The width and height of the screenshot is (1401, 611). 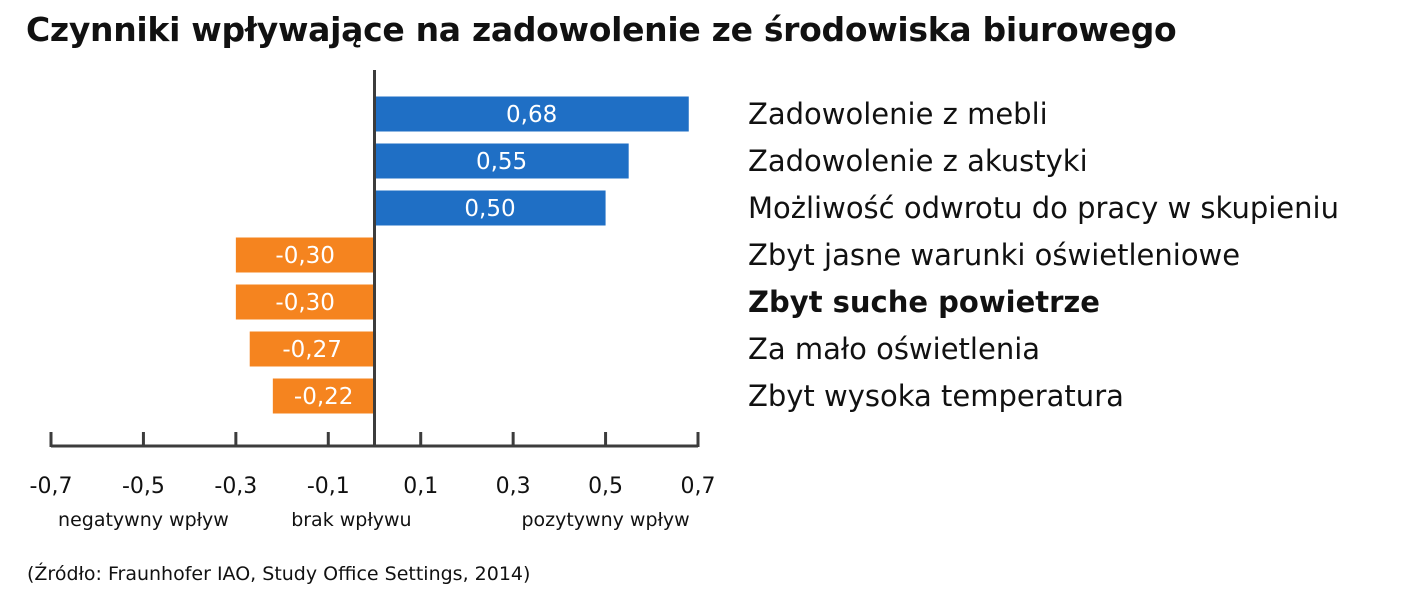 I want to click on category-label: Za mało oświetlenia, so click(x=894, y=349).